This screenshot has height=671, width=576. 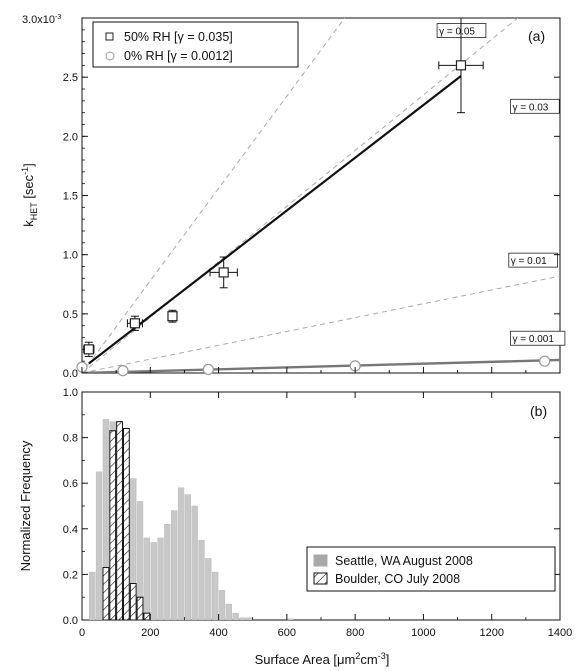 I want to click on legend-0rh-label: 0% RH [γ = 0.0012], so click(x=178, y=56).